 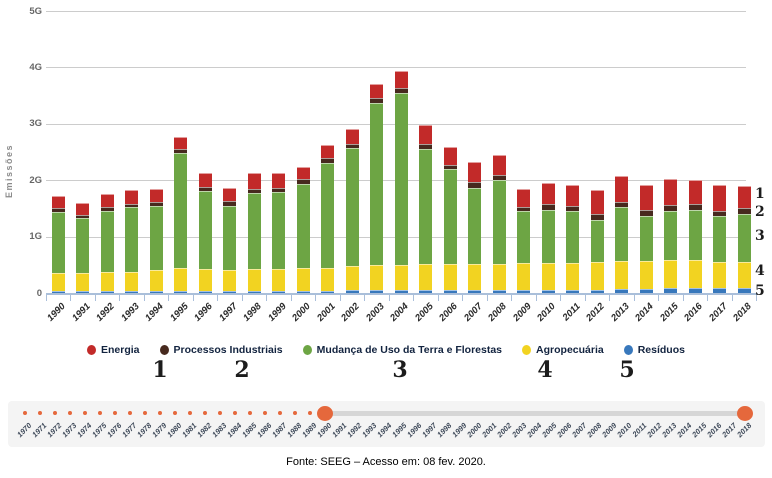 I want to click on slider-track, so click(x=535, y=413).